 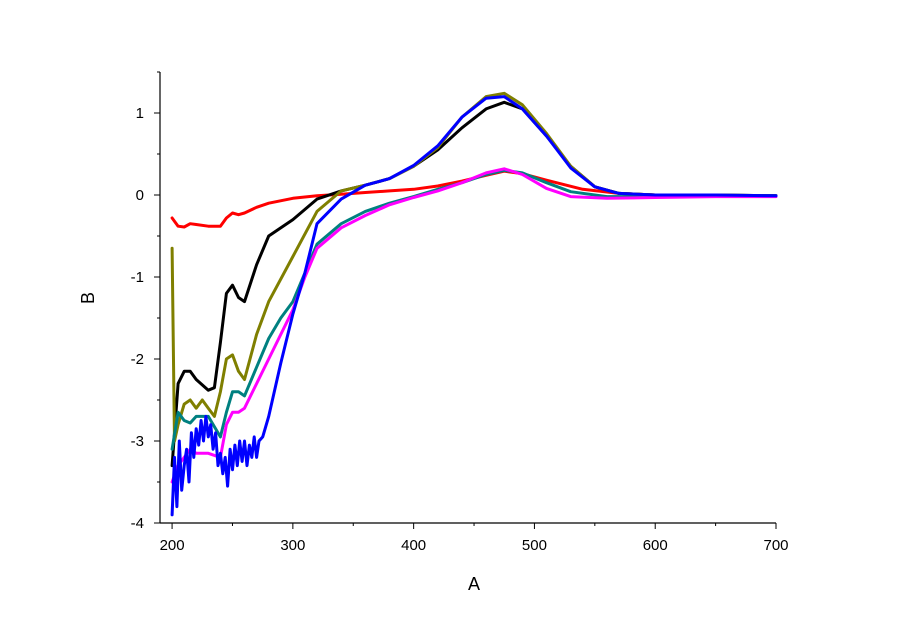 What do you see at coordinates (140, 195) in the screenshot?
I see `y-tick-label: 0` at bounding box center [140, 195].